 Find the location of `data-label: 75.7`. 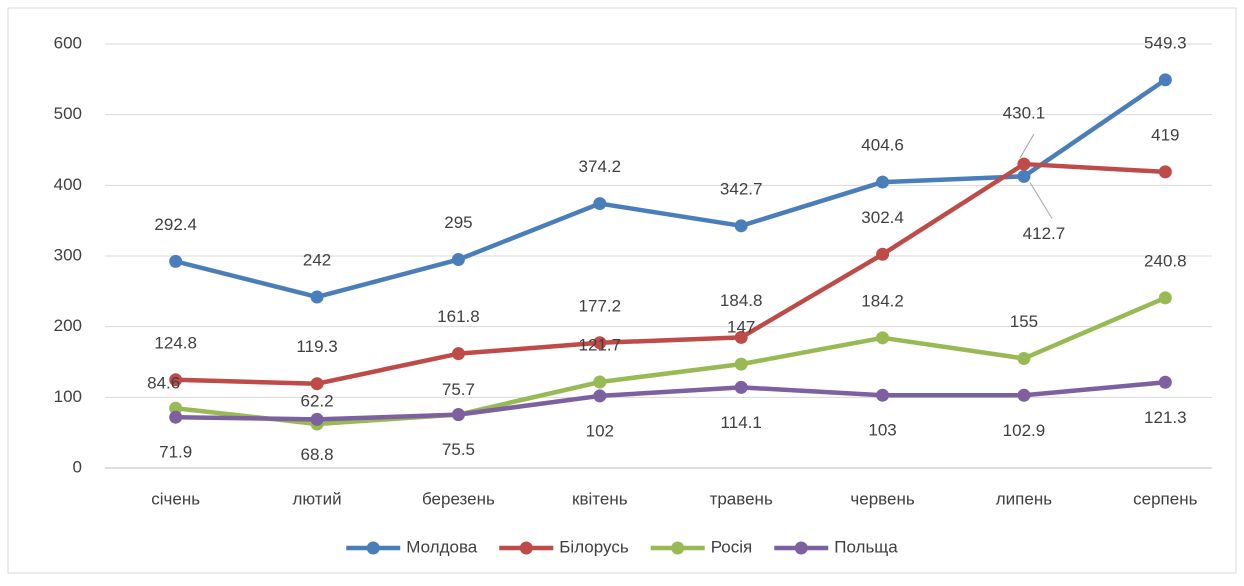

data-label: 75.7 is located at coordinates (458, 389).